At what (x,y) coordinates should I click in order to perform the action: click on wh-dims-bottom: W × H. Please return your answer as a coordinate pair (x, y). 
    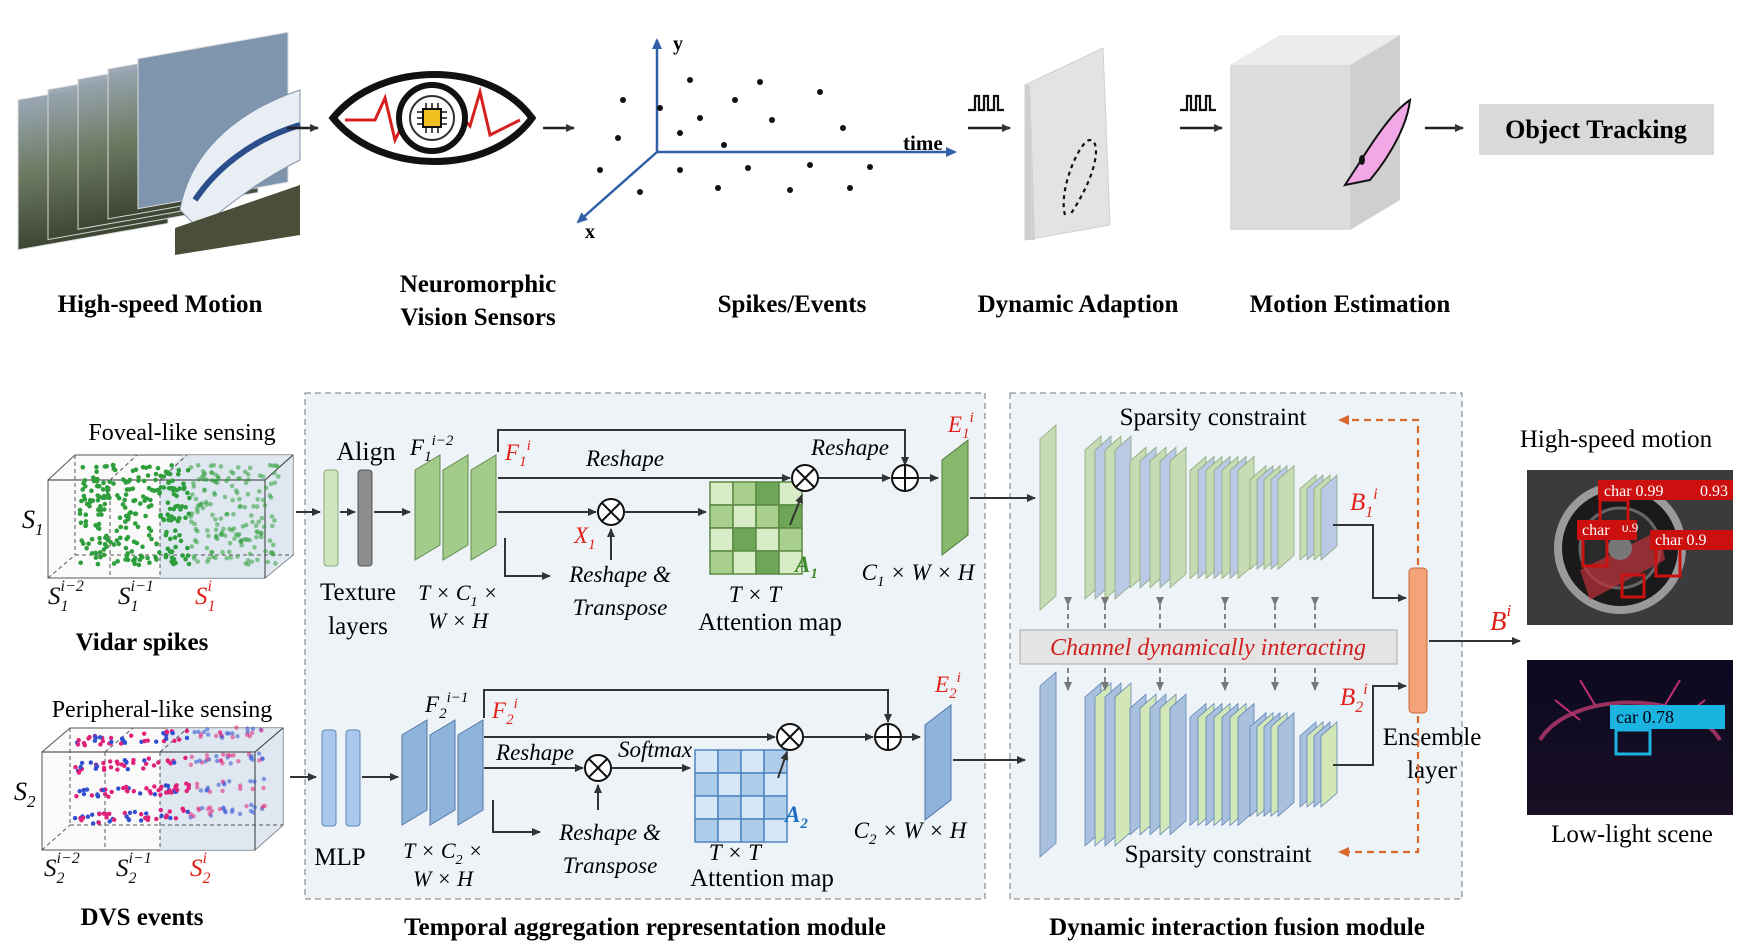
    Looking at the image, I should click on (443, 878).